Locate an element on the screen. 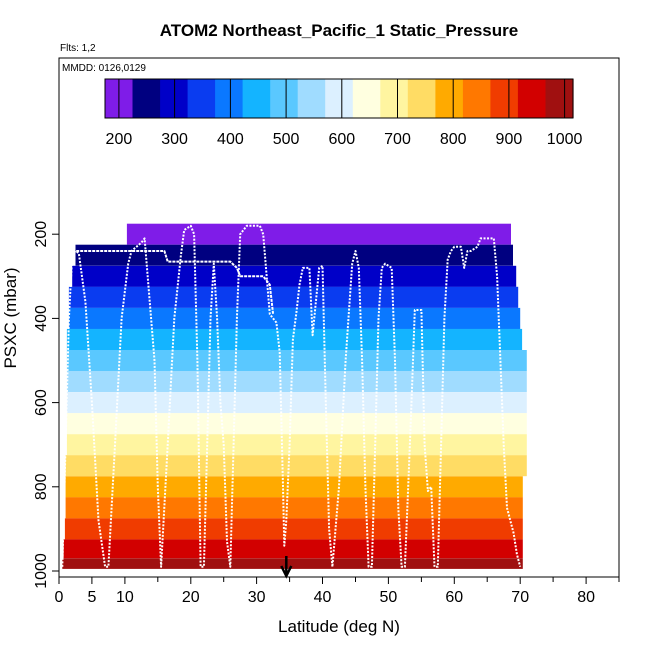 Image resolution: width=650 pixels, height=650 pixels. y-tick-label: 600 is located at coordinates (41, 402).